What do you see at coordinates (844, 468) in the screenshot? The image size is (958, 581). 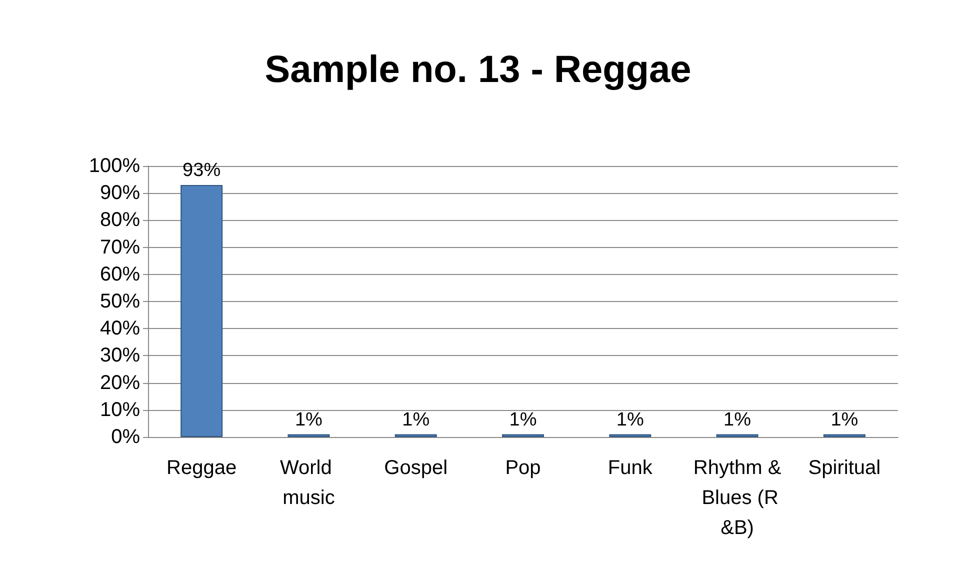 I see `x-tick-label: Spiritual` at bounding box center [844, 468].